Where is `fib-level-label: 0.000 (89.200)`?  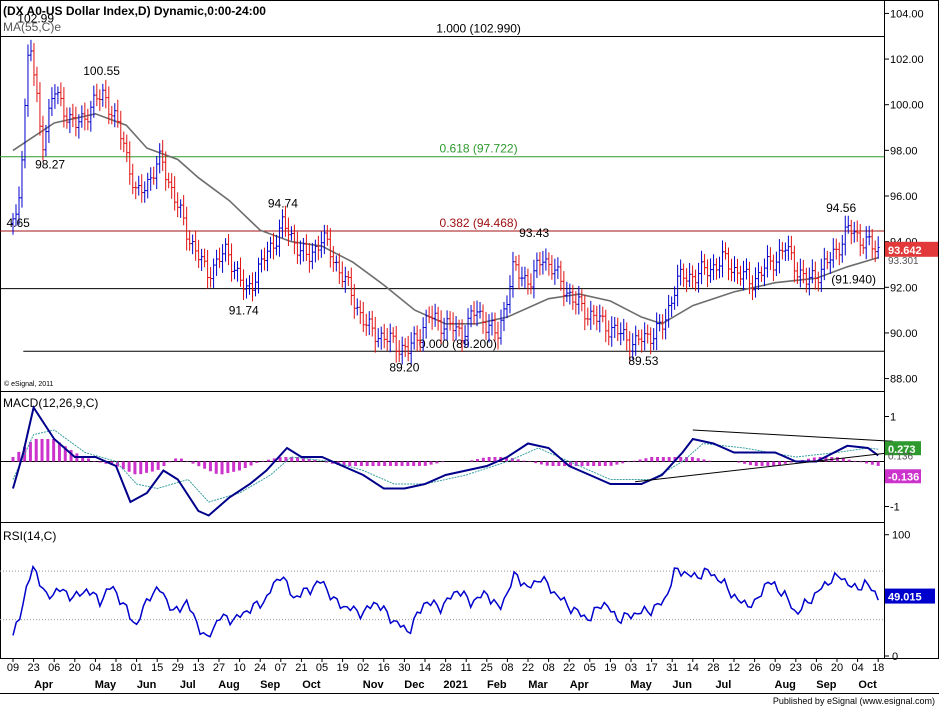 fib-level-label: 0.000 (89.200) is located at coordinates (458, 344).